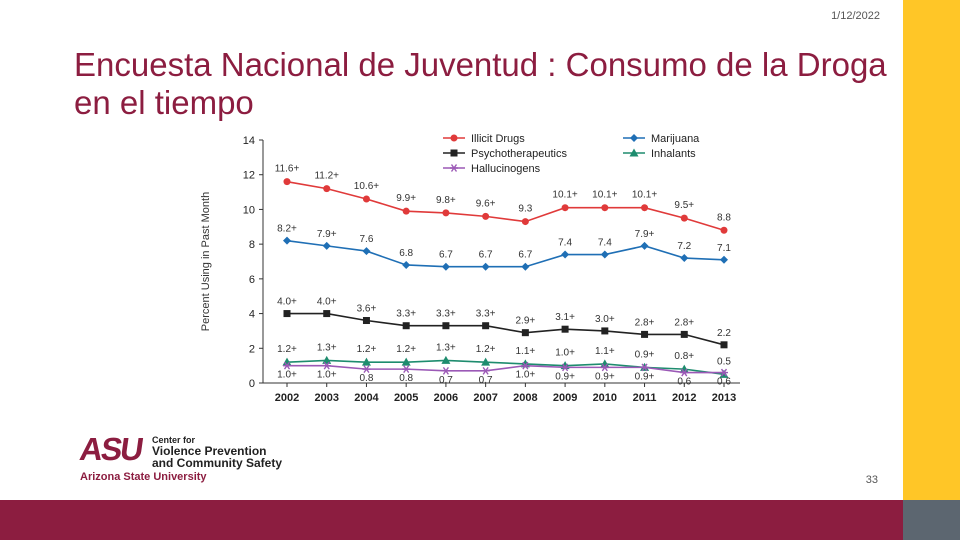  Describe the element at coordinates (326, 398) in the screenshot. I see `x-tick-label: 2003` at that location.